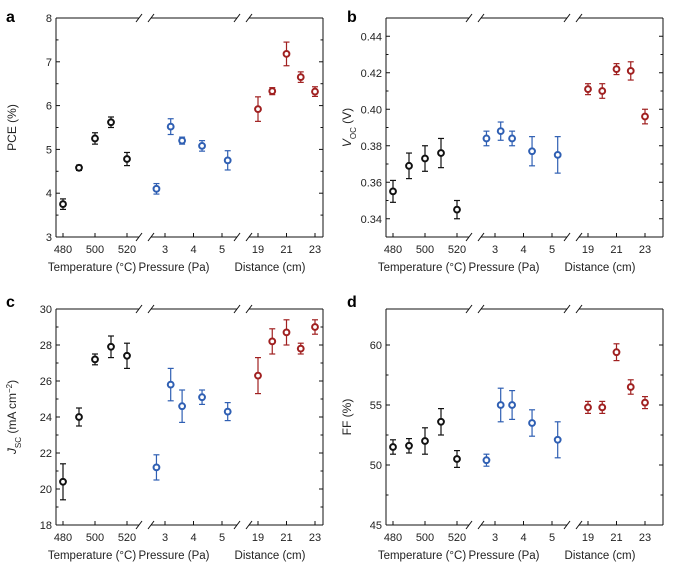 The height and width of the screenshot is (570, 683). Describe the element at coordinates (376, 346) in the screenshot. I see `y-tick-label: 60` at that location.